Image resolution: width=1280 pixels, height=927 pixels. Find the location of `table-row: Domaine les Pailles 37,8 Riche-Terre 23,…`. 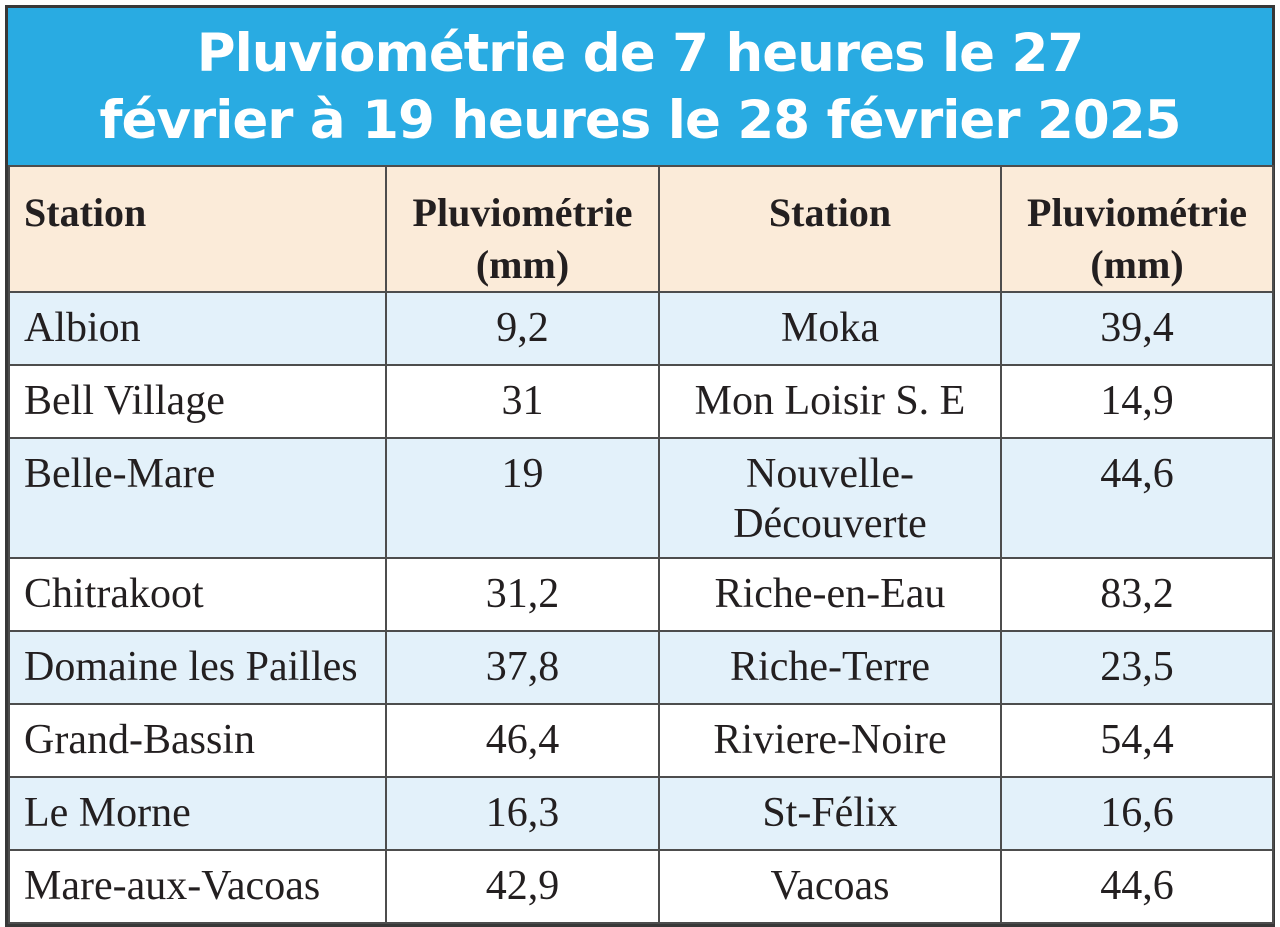

table-row: Domaine les Pailles 37,8 Riche-Terre 23,… is located at coordinates (641, 667).